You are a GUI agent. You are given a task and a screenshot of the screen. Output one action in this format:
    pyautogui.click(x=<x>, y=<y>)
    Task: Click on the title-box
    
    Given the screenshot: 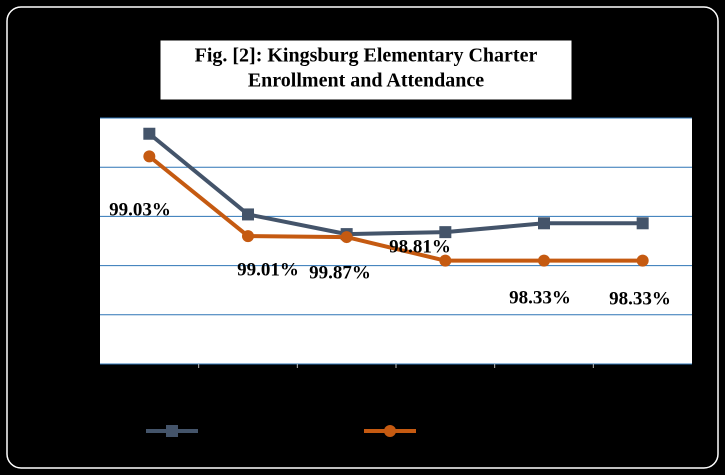 What is the action you would take?
    pyautogui.click(x=366, y=70)
    